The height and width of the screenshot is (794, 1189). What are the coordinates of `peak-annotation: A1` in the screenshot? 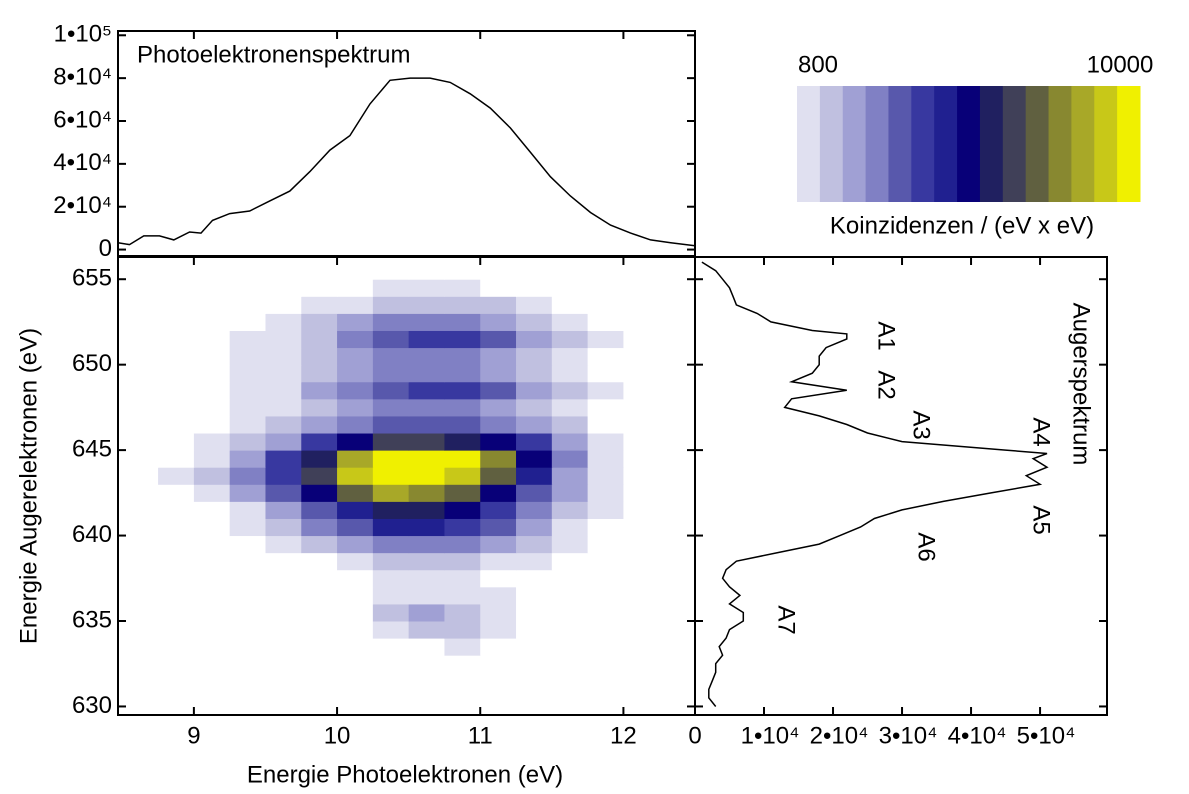 It's located at (886, 335).